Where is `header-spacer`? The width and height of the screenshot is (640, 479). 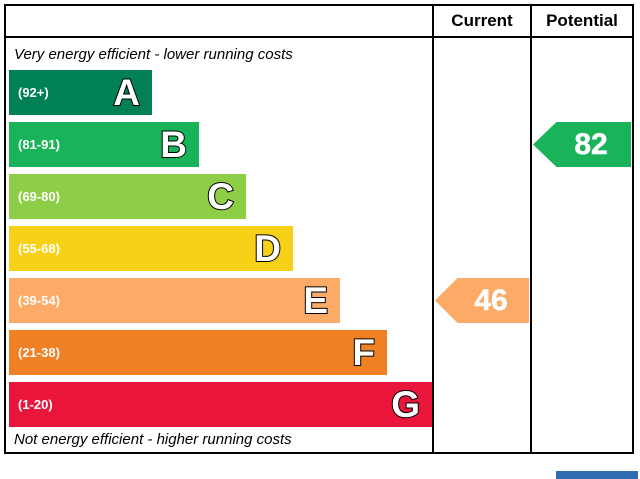
header-spacer is located at coordinates (219, 21).